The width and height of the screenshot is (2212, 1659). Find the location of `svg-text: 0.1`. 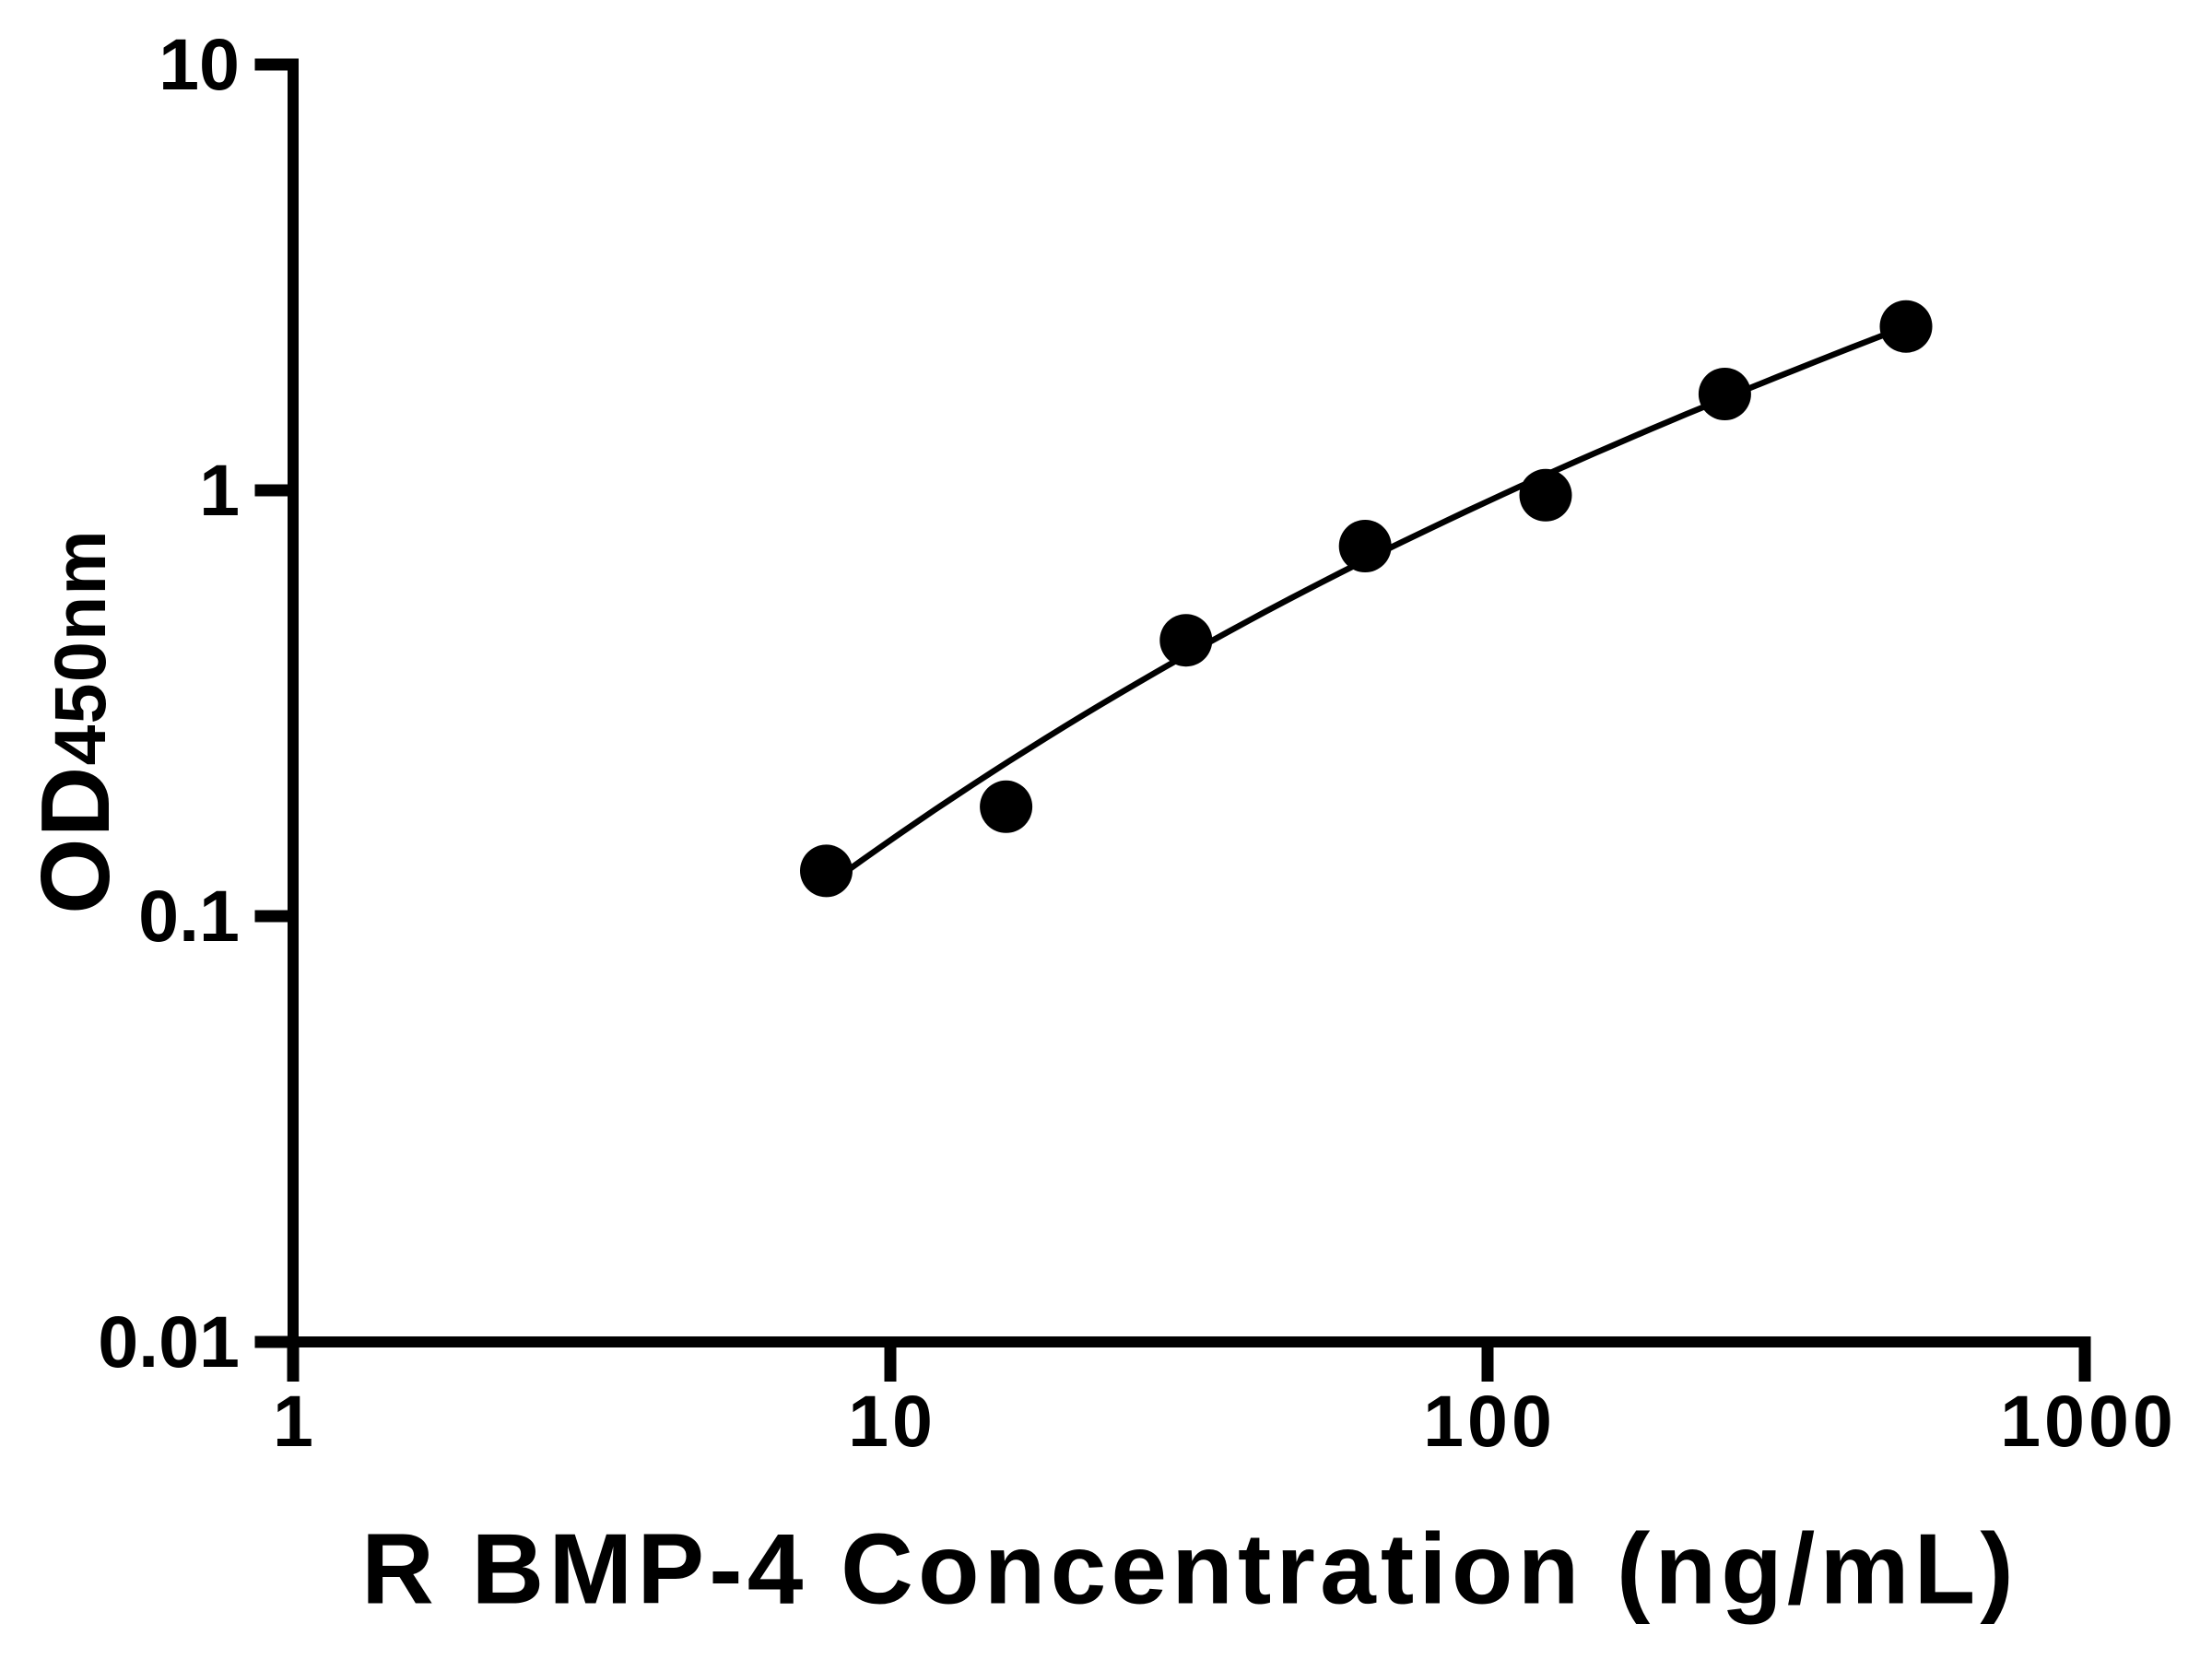

svg-text: 0.1 is located at coordinates (189, 916).